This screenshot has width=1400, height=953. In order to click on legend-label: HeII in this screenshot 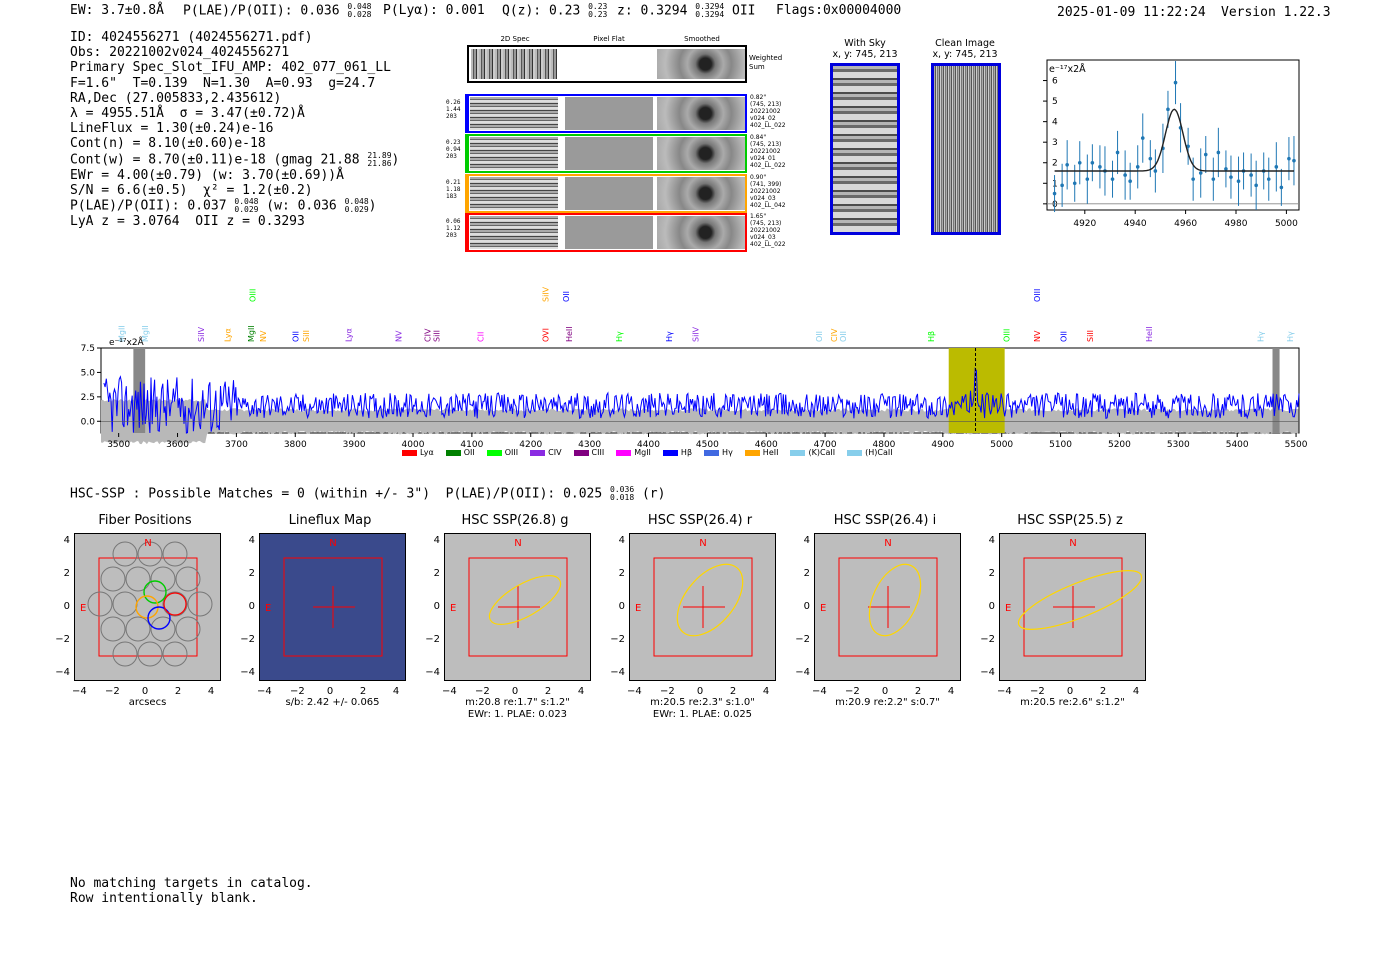, I will do `click(770, 452)`.